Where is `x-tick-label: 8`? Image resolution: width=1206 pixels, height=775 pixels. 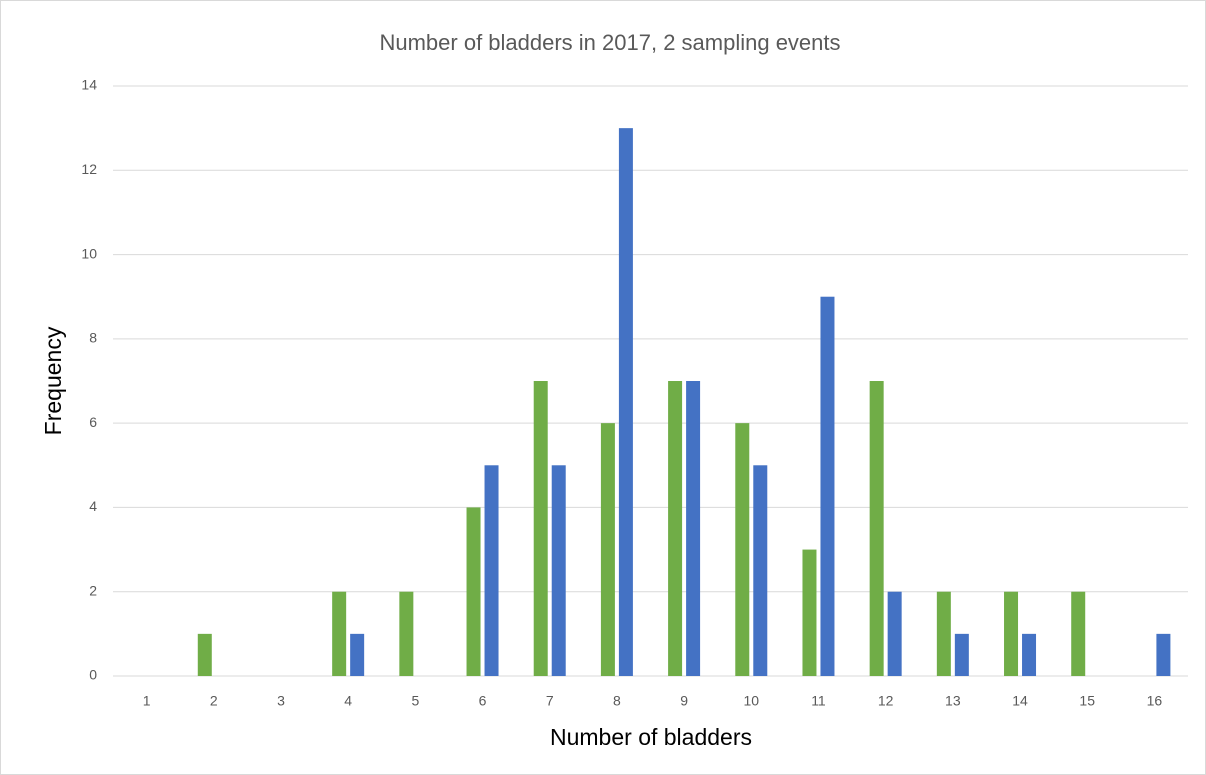 x-tick-label: 8 is located at coordinates (617, 701).